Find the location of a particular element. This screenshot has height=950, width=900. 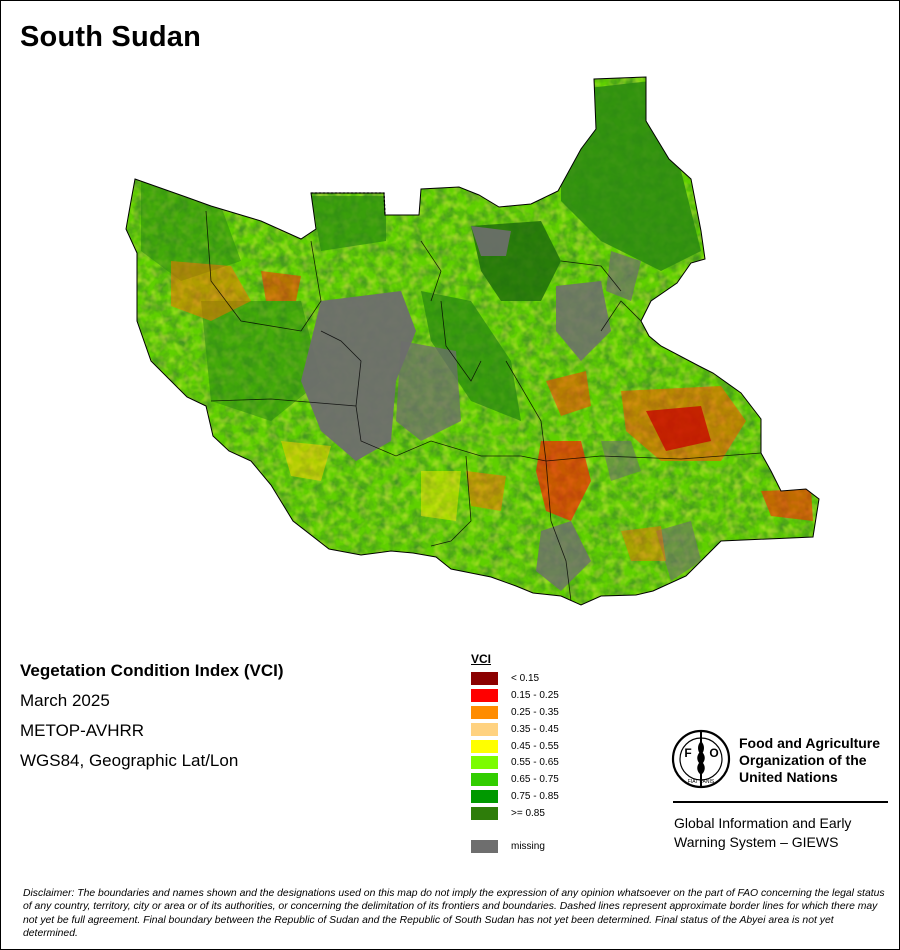

legend-item: 0.25 - 0.35 is located at coordinates (515, 712).